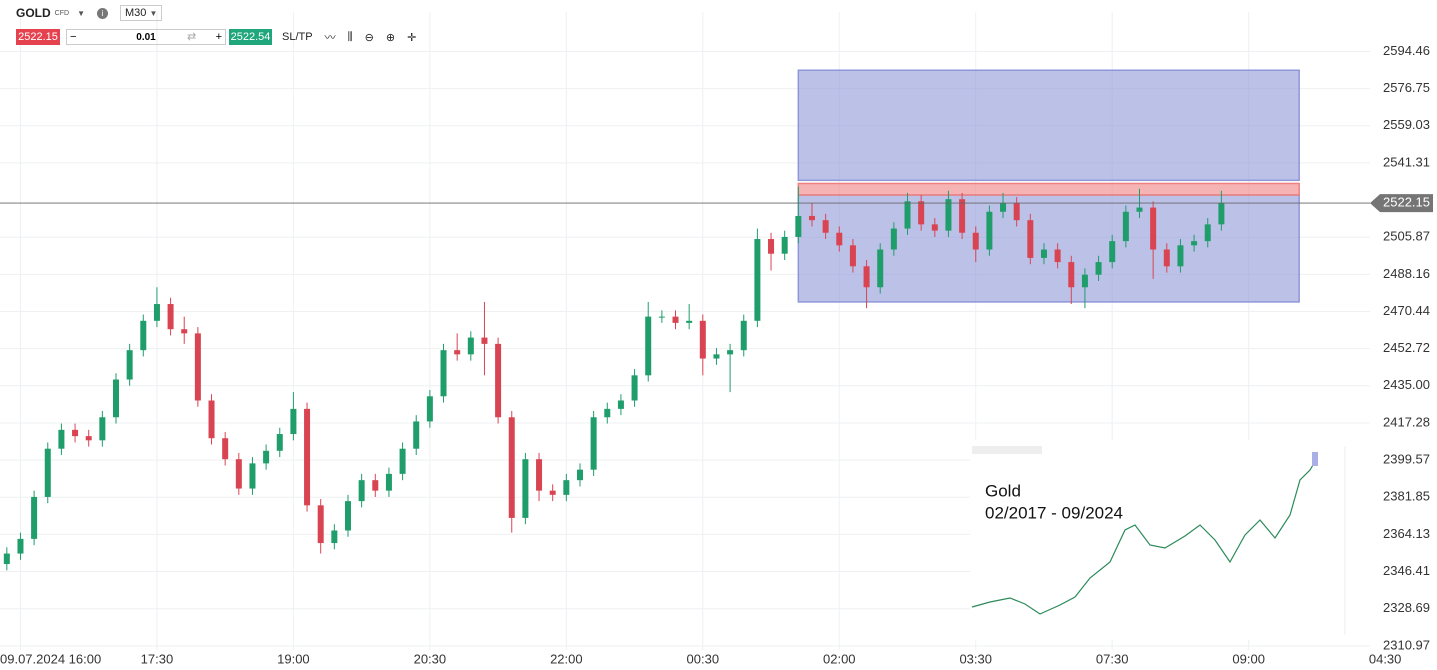  I want to click on info-icon: i, so click(102, 13).